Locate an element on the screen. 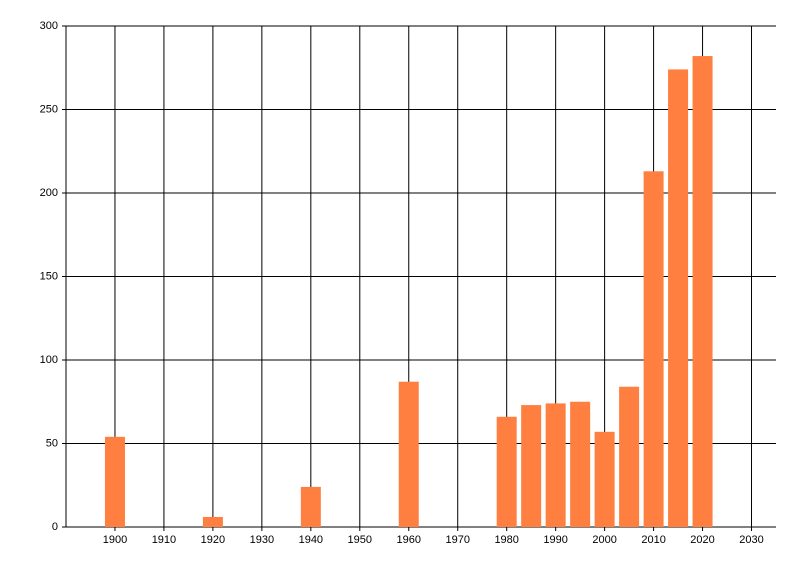  x-tick-label: 2010 is located at coordinates (653, 540).